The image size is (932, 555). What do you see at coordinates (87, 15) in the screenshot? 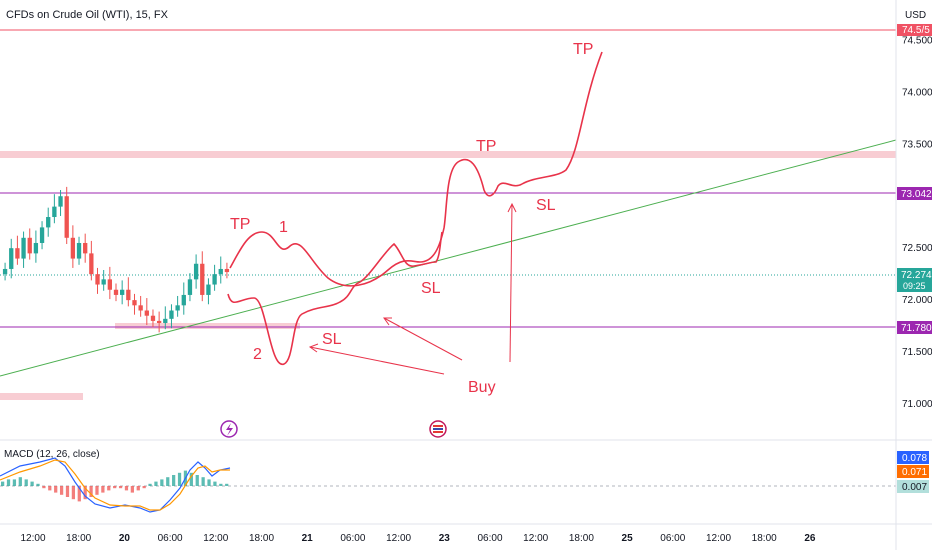
I see `symbol-title: CFDs on Crude Oil (WTI), 15, FX` at bounding box center [87, 15].